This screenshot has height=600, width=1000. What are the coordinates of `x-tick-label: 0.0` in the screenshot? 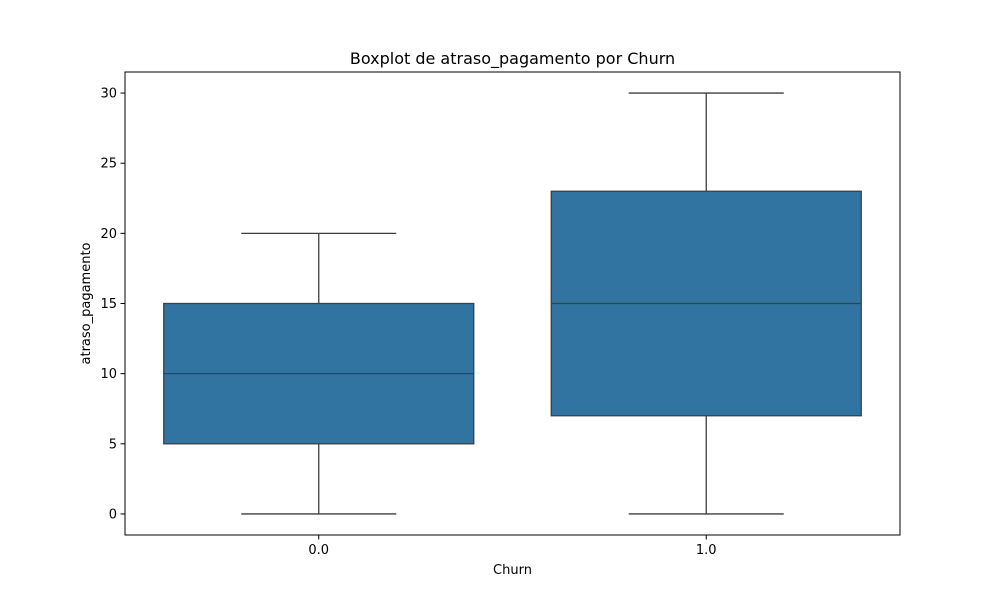 It's located at (318, 550).